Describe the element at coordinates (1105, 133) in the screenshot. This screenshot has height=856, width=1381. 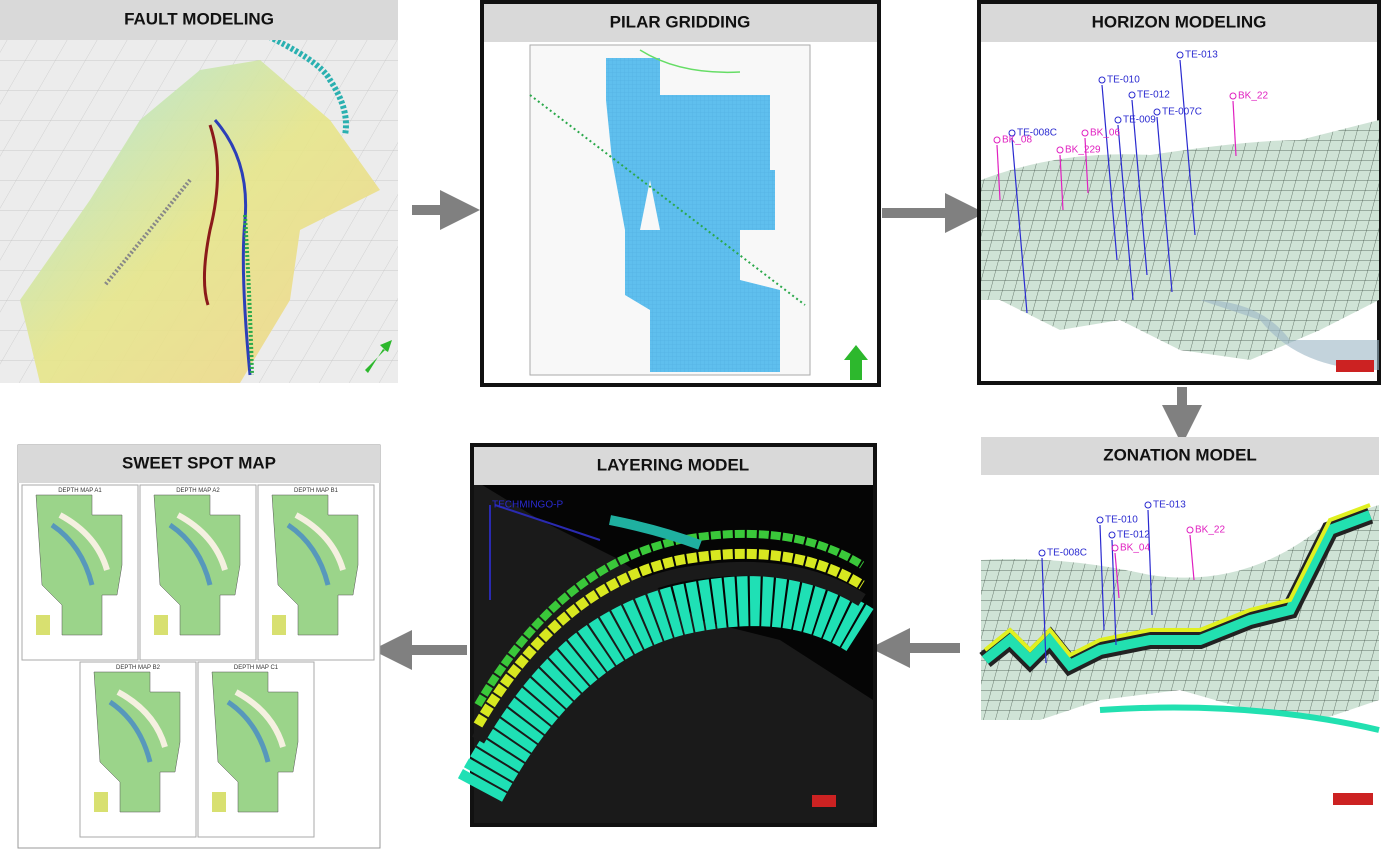
I see `well-label: BK_06` at that location.